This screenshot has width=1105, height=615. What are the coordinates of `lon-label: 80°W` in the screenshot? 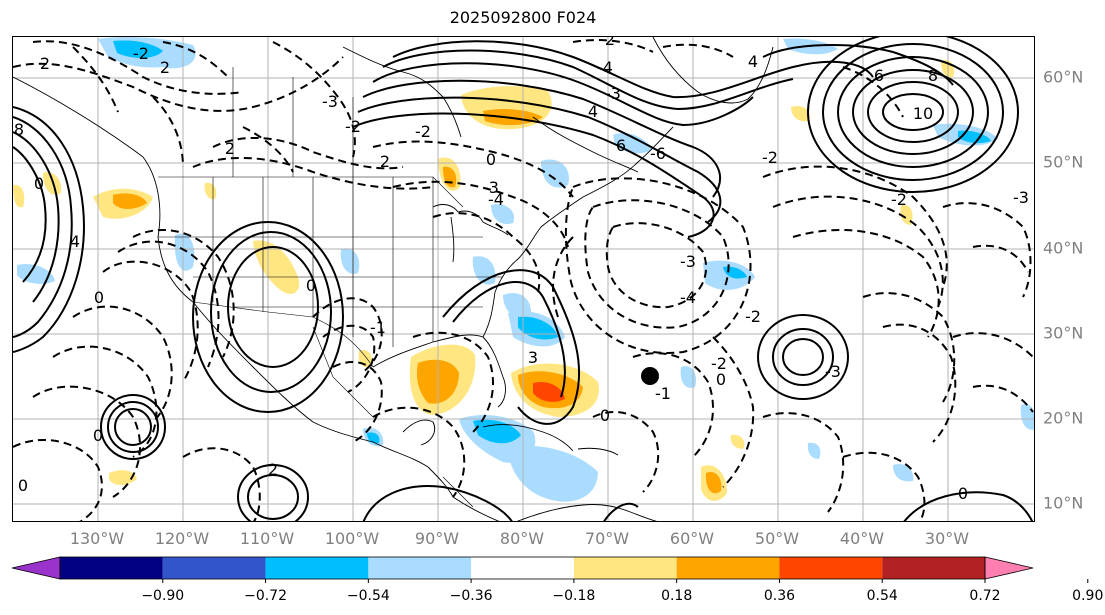 It's located at (522, 538).